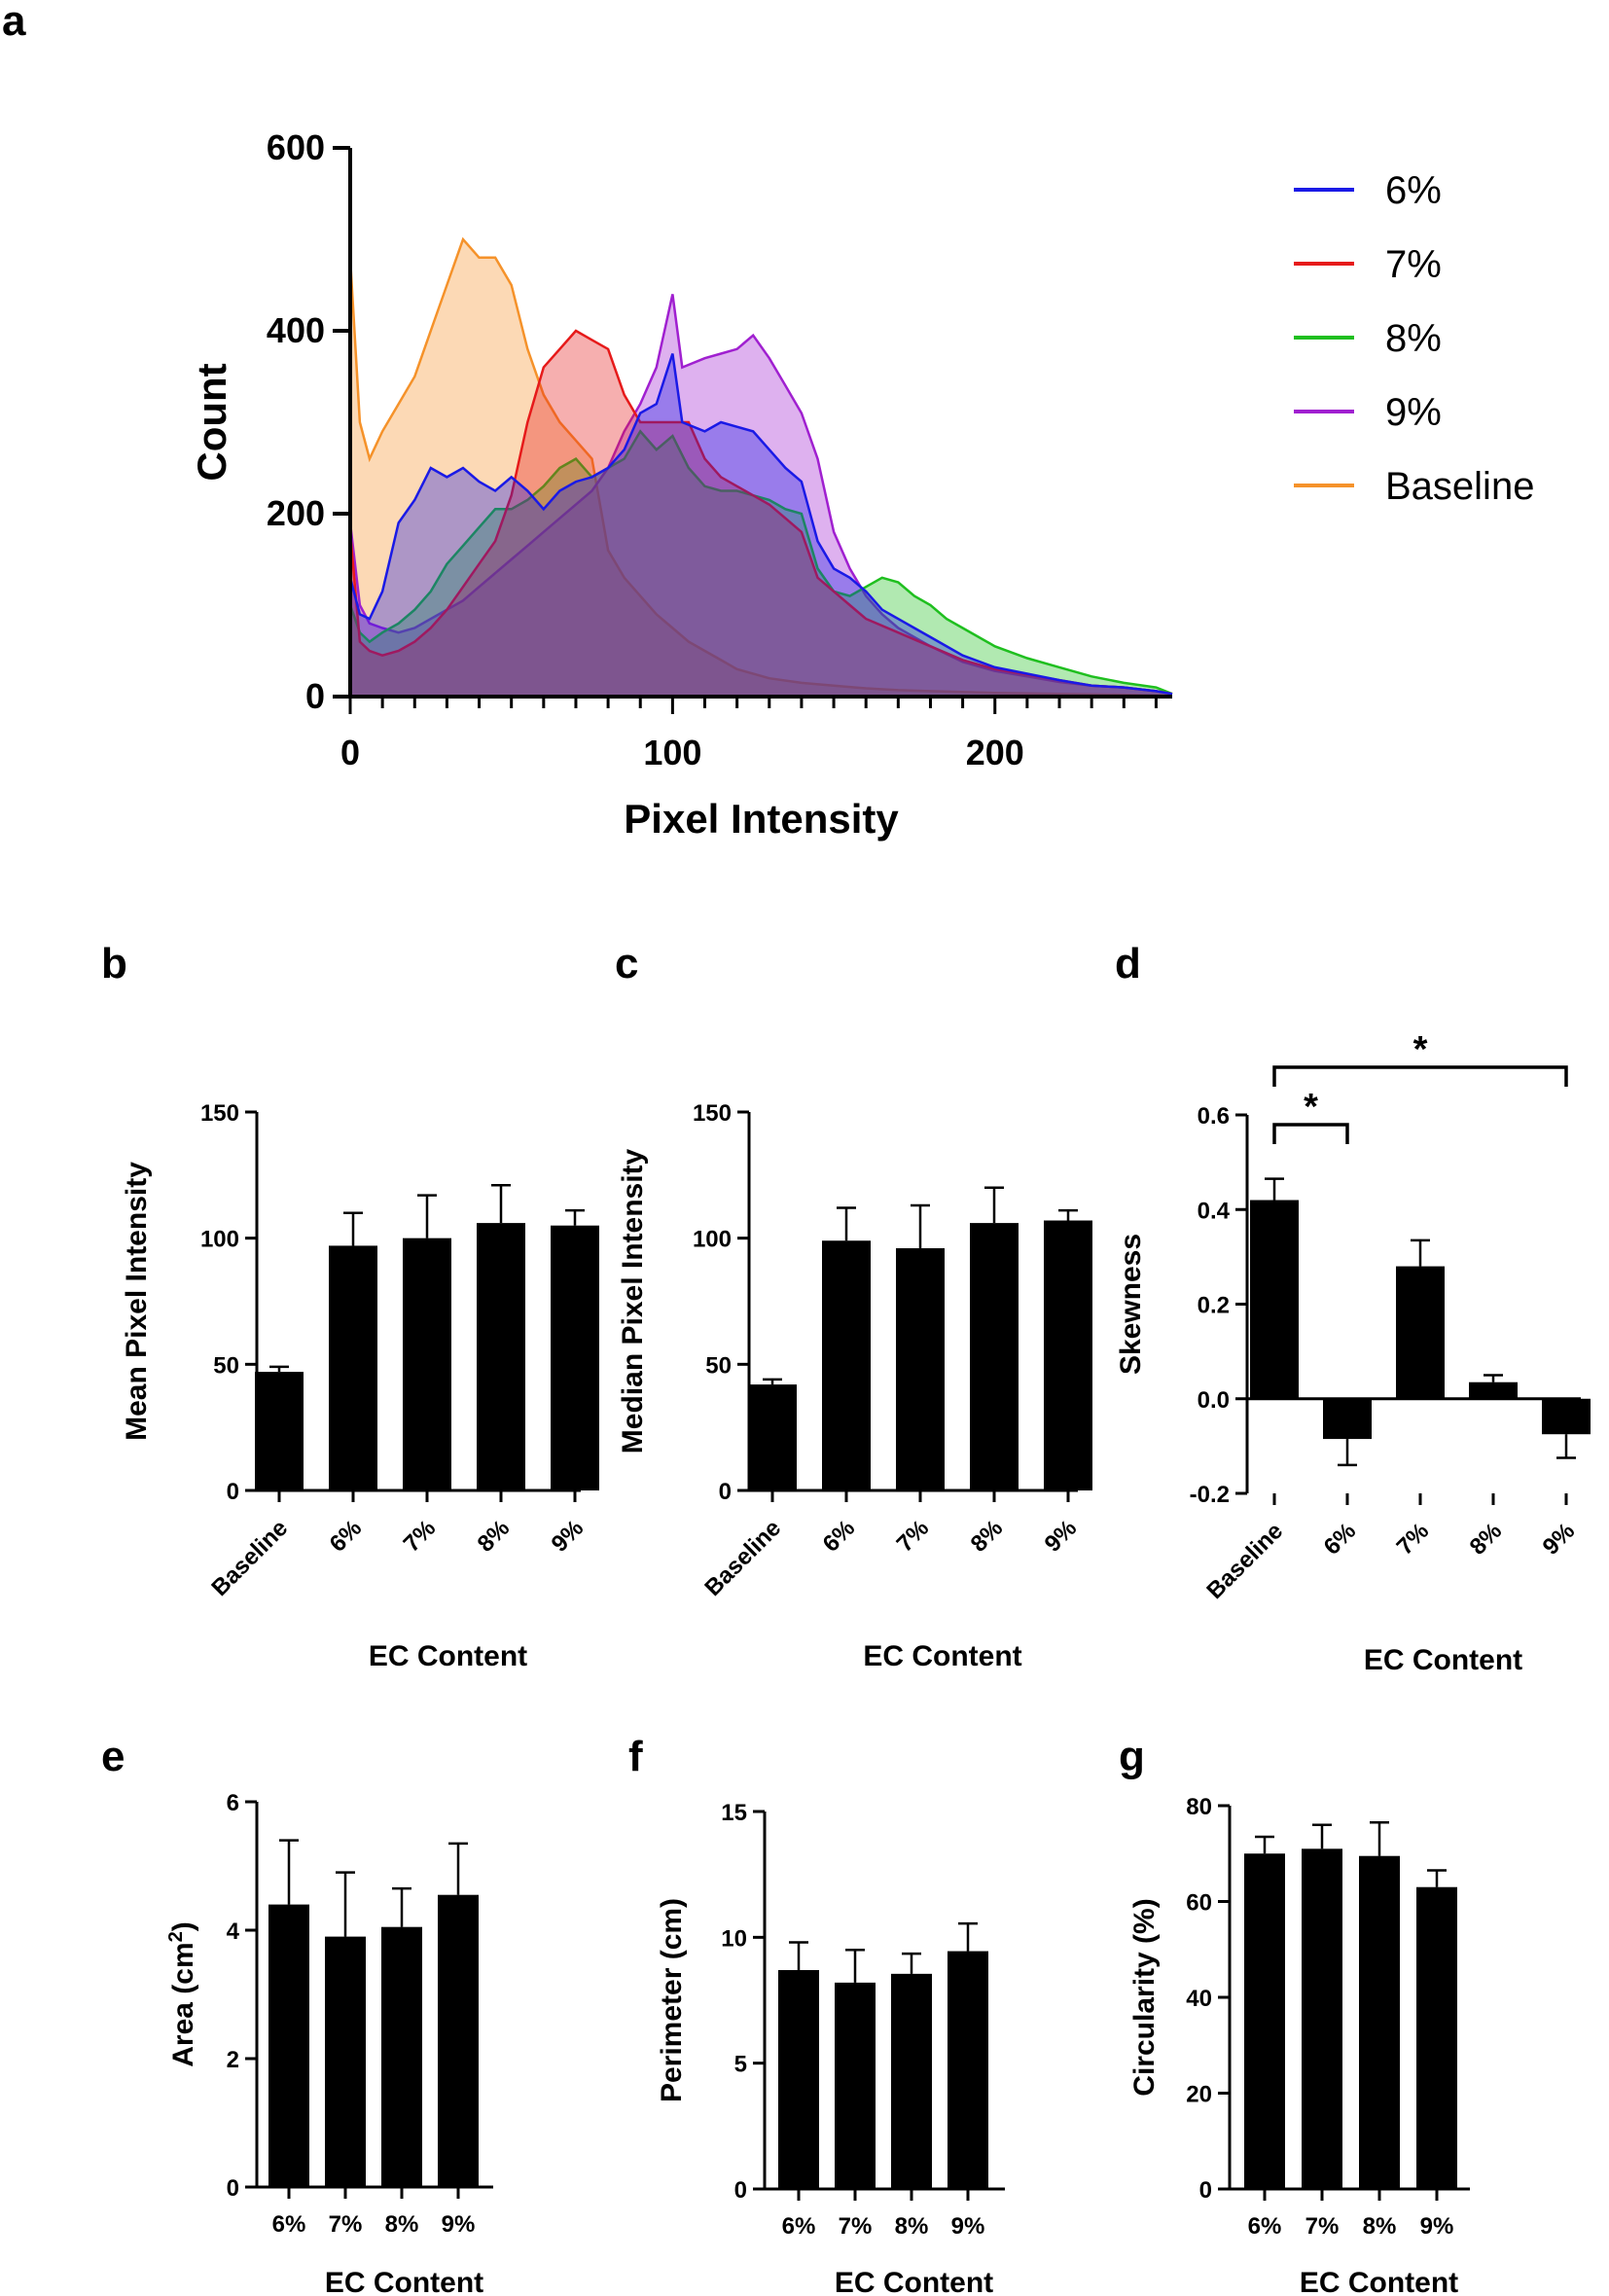 The height and width of the screenshot is (2296, 1609). Describe the element at coordinates (1214, 1400) in the screenshot. I see `y-tick-label: 0.0` at that location.